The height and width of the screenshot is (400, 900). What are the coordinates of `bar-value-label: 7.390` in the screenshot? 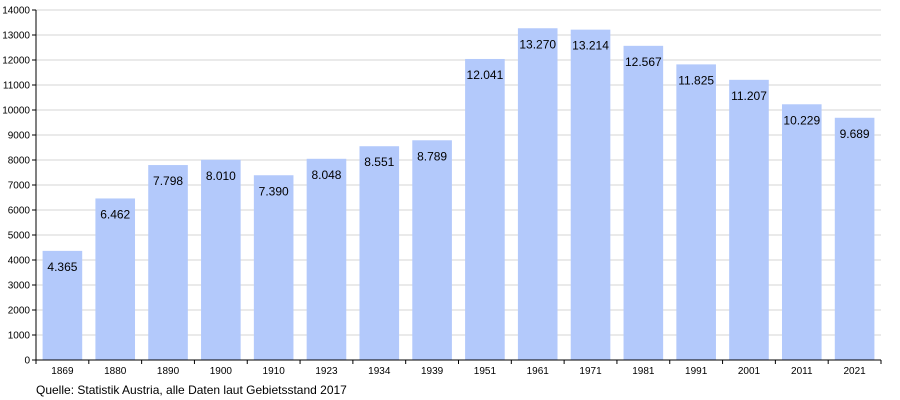 It's located at (274, 191).